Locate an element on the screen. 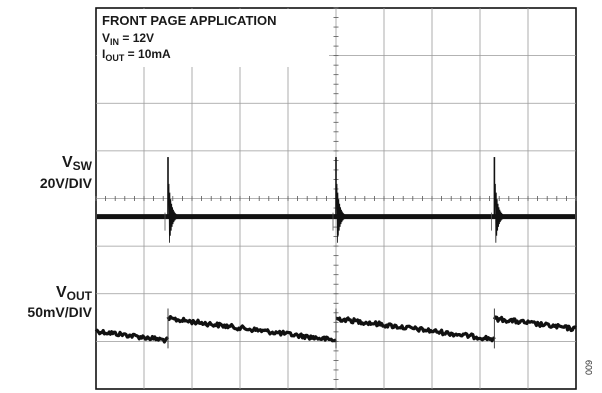 The height and width of the screenshot is (393, 602). condition-iout-sub: OUT is located at coordinates (115, 58).